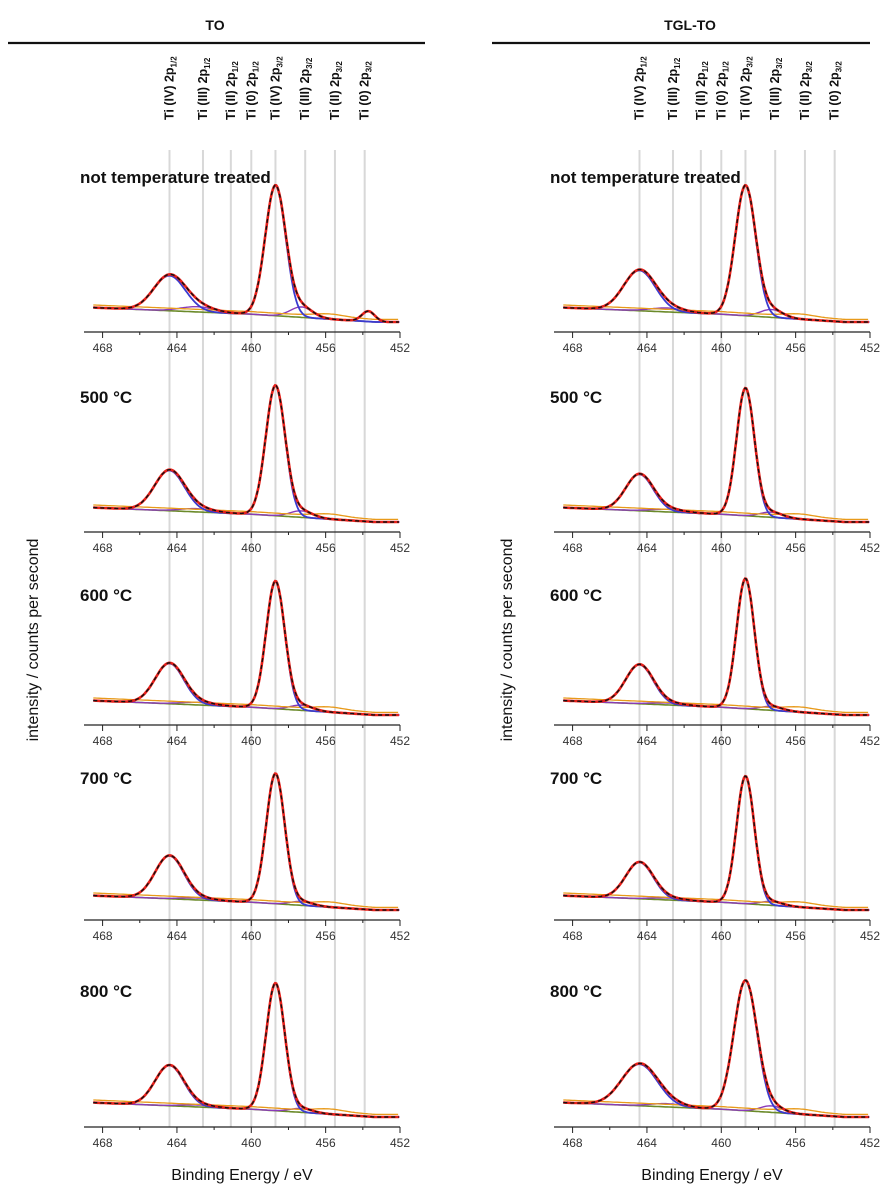  What do you see at coordinates (336, 90) in the screenshot?
I see `reference-label-0-6: Ti (II) 2p3/2` at bounding box center [336, 90].